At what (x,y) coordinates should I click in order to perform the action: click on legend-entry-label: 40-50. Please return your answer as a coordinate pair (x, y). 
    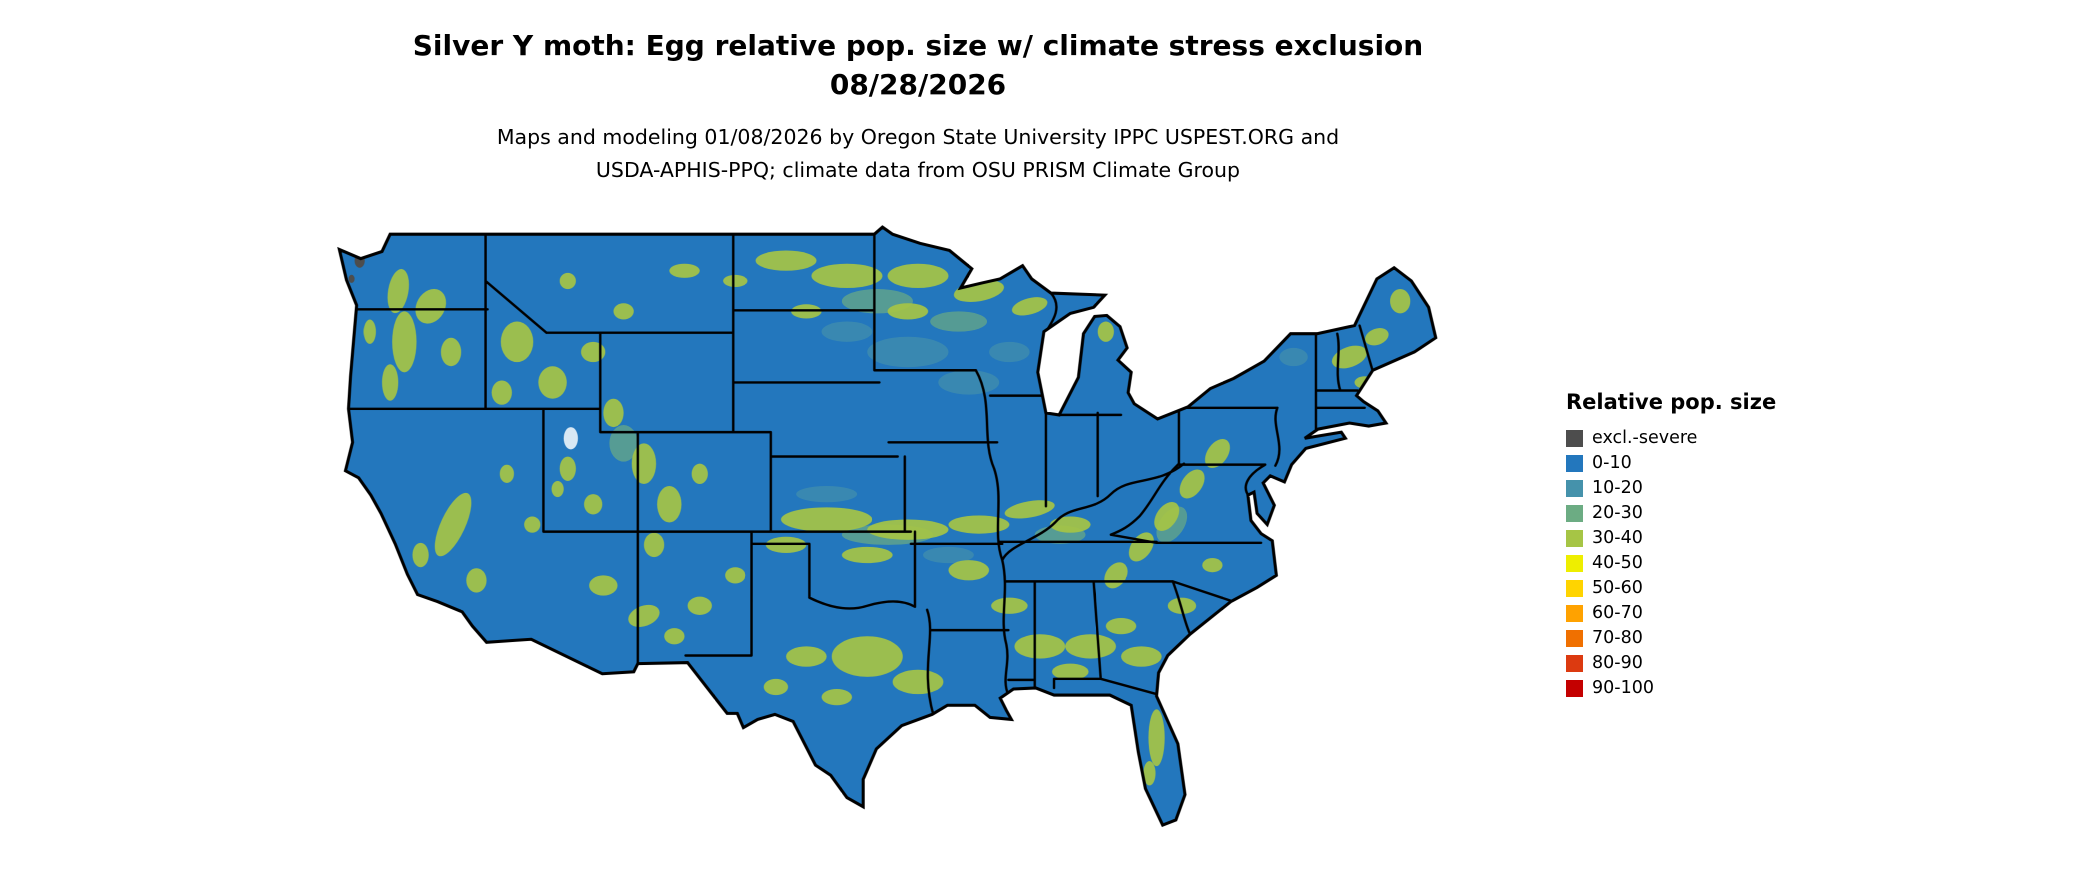
    Looking at the image, I should click on (1617, 562).